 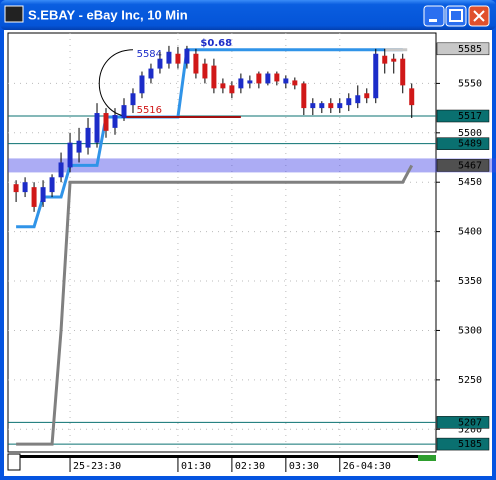 I want to click on level-label: 5489, so click(x=470, y=144).